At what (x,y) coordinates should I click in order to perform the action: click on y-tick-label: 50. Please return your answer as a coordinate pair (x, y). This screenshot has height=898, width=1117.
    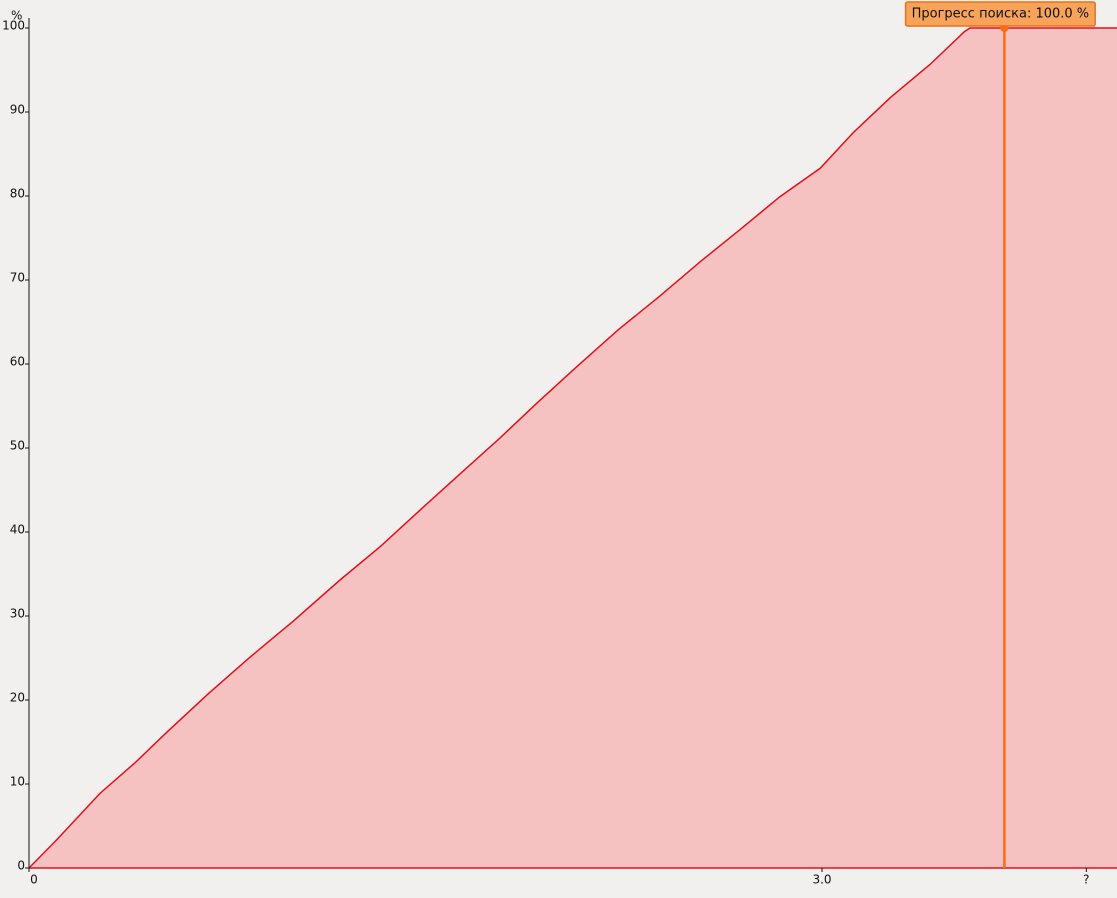
    Looking at the image, I should click on (17, 446).